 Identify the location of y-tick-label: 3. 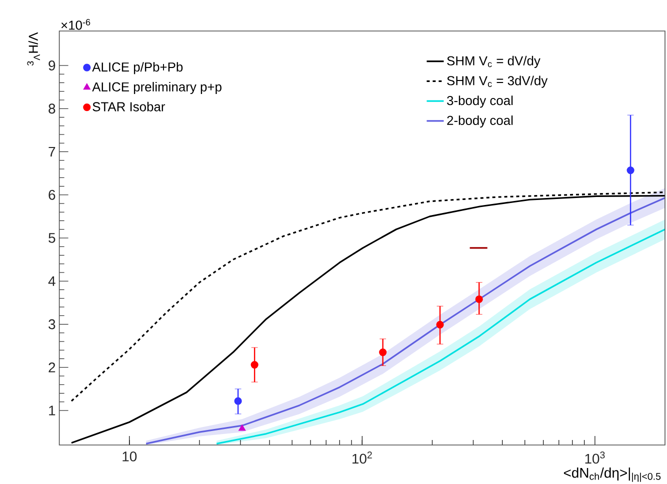
(52, 324).